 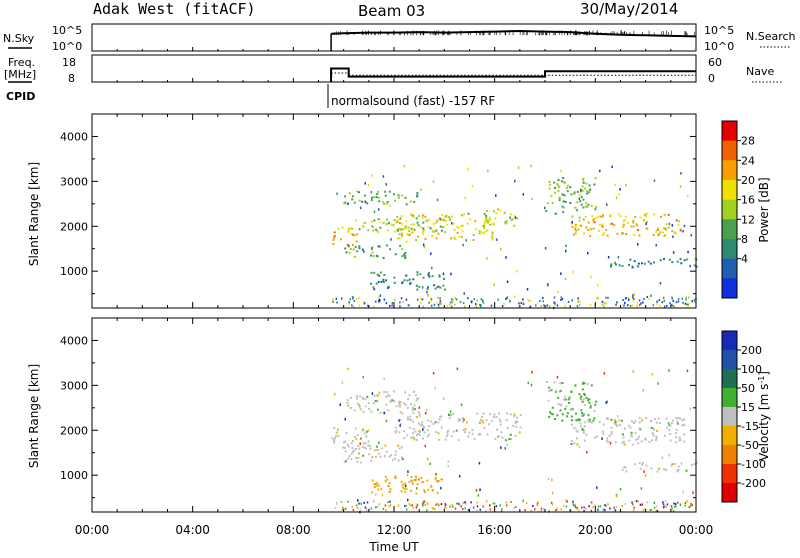 I want to click on colorbar-tick-label: -50, so click(x=750, y=445).